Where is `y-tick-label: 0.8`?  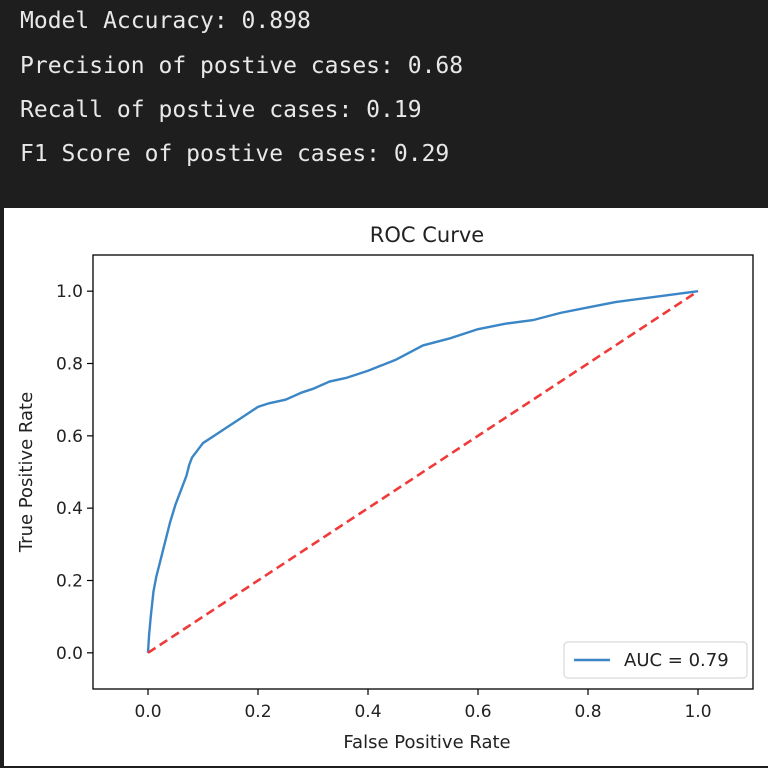 y-tick-label: 0.8 is located at coordinates (69, 365).